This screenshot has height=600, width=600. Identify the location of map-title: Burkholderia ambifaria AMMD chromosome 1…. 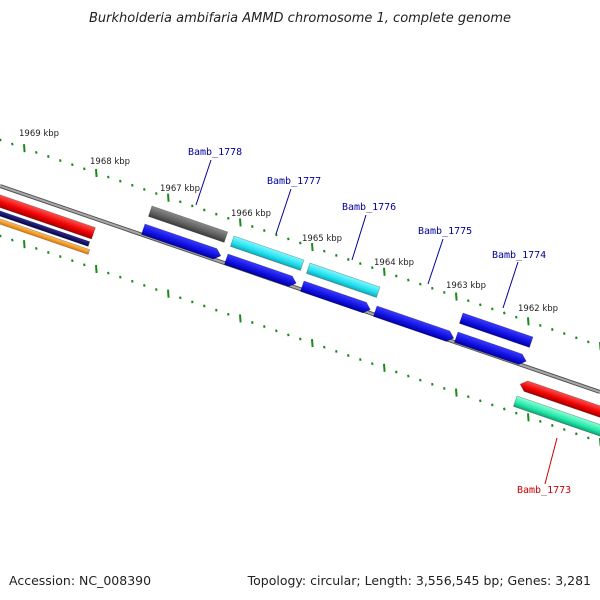
(300, 18).